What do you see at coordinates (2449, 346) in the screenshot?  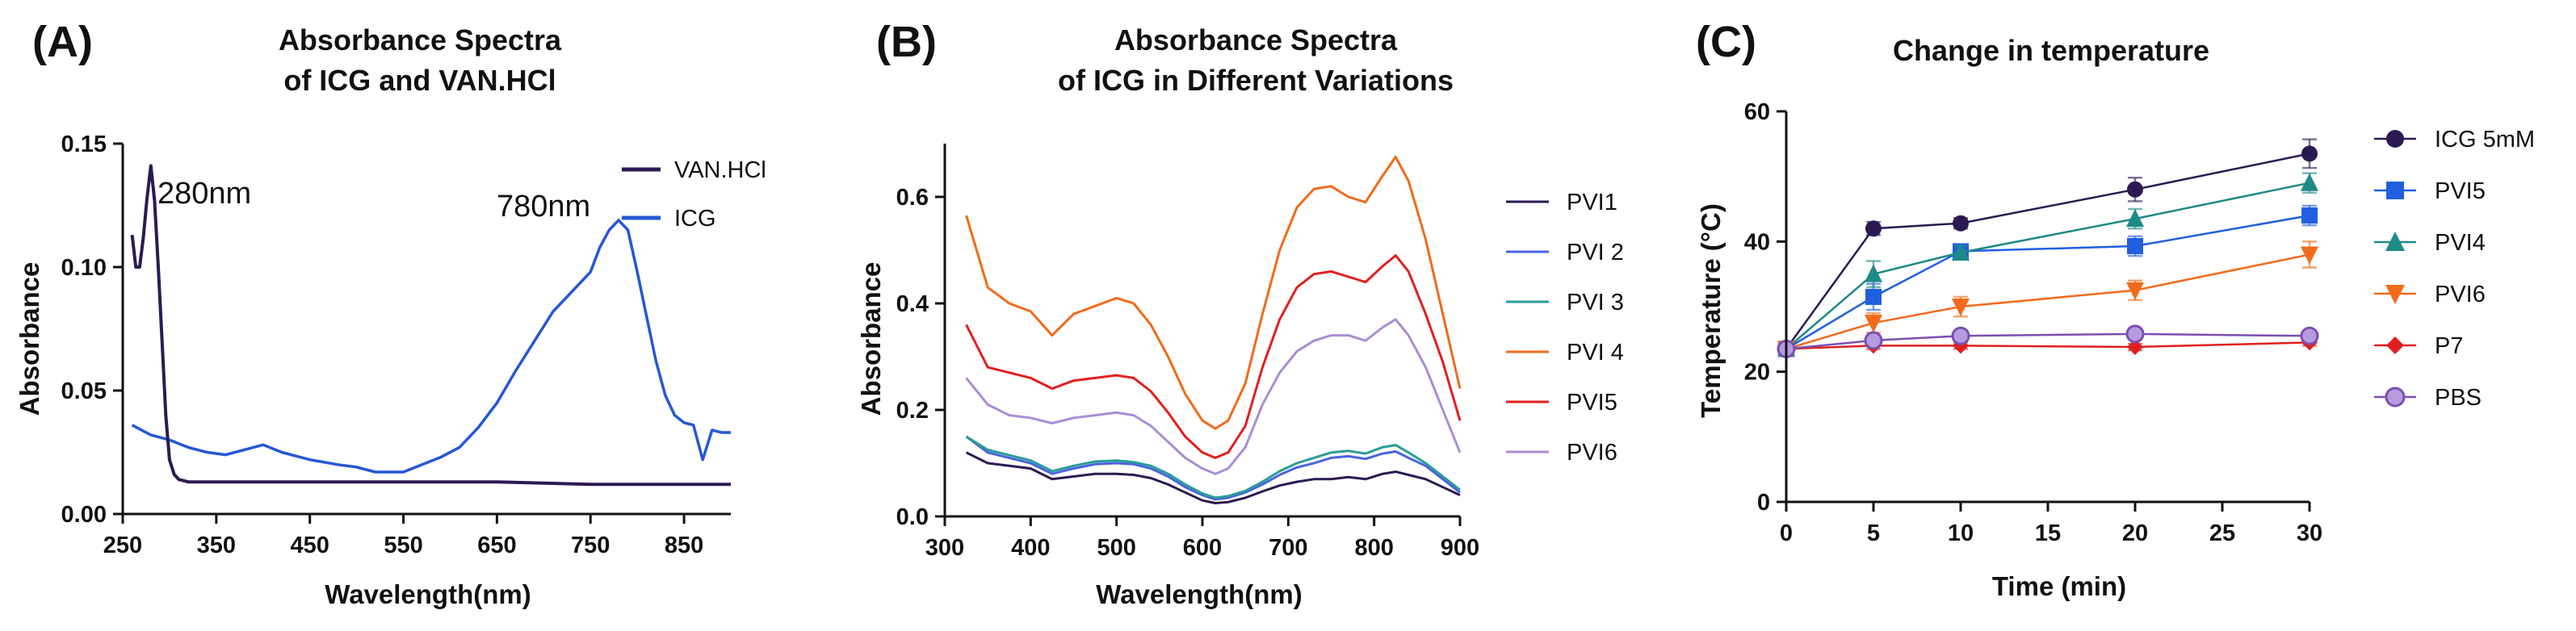 I see `legend-label: P7` at bounding box center [2449, 346].